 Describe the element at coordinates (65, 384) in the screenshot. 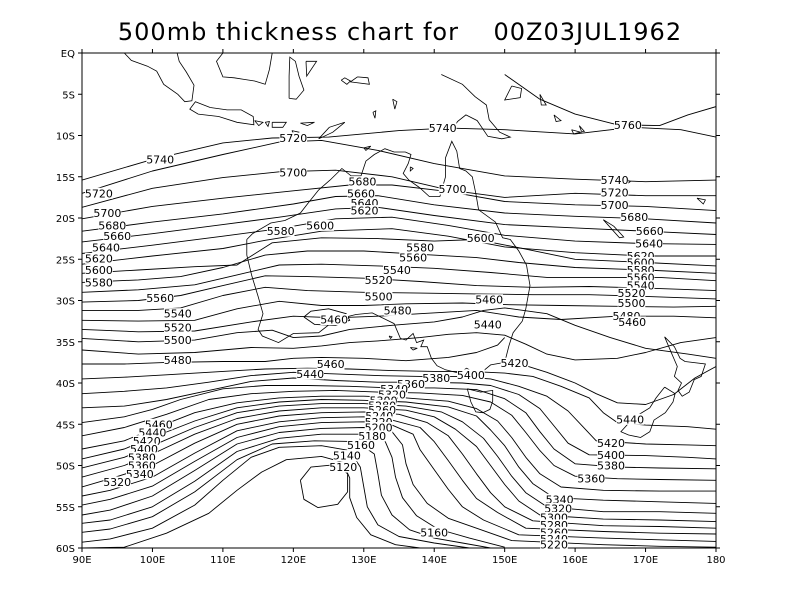

I see `y-tick-label: 40S` at that location.